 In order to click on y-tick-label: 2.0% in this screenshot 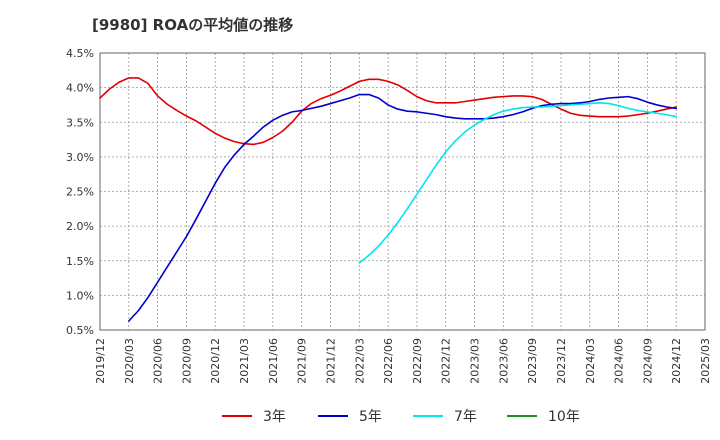, I will do `click(80, 226)`.